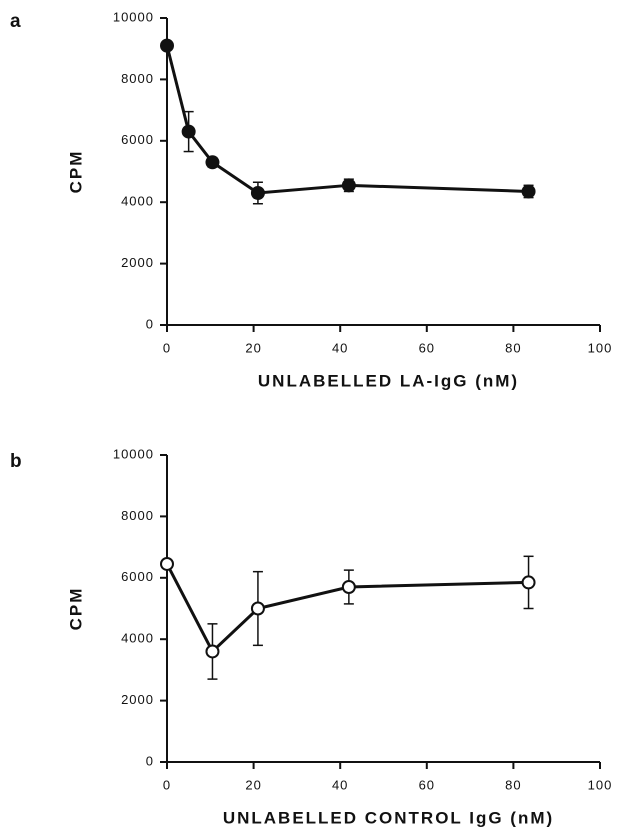 This screenshot has height=830, width=632. Describe the element at coordinates (15, 21) in the screenshot. I see `panel-label: a` at that location.